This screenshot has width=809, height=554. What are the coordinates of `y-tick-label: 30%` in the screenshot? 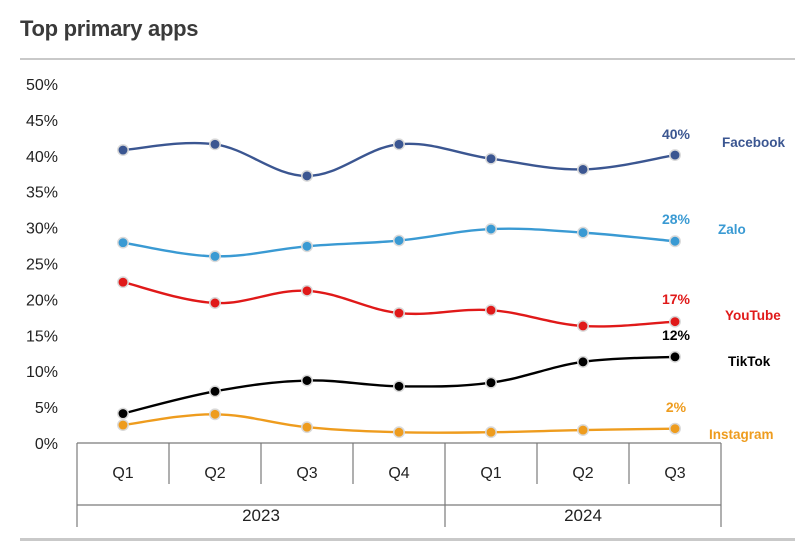 It's located at (42, 229).